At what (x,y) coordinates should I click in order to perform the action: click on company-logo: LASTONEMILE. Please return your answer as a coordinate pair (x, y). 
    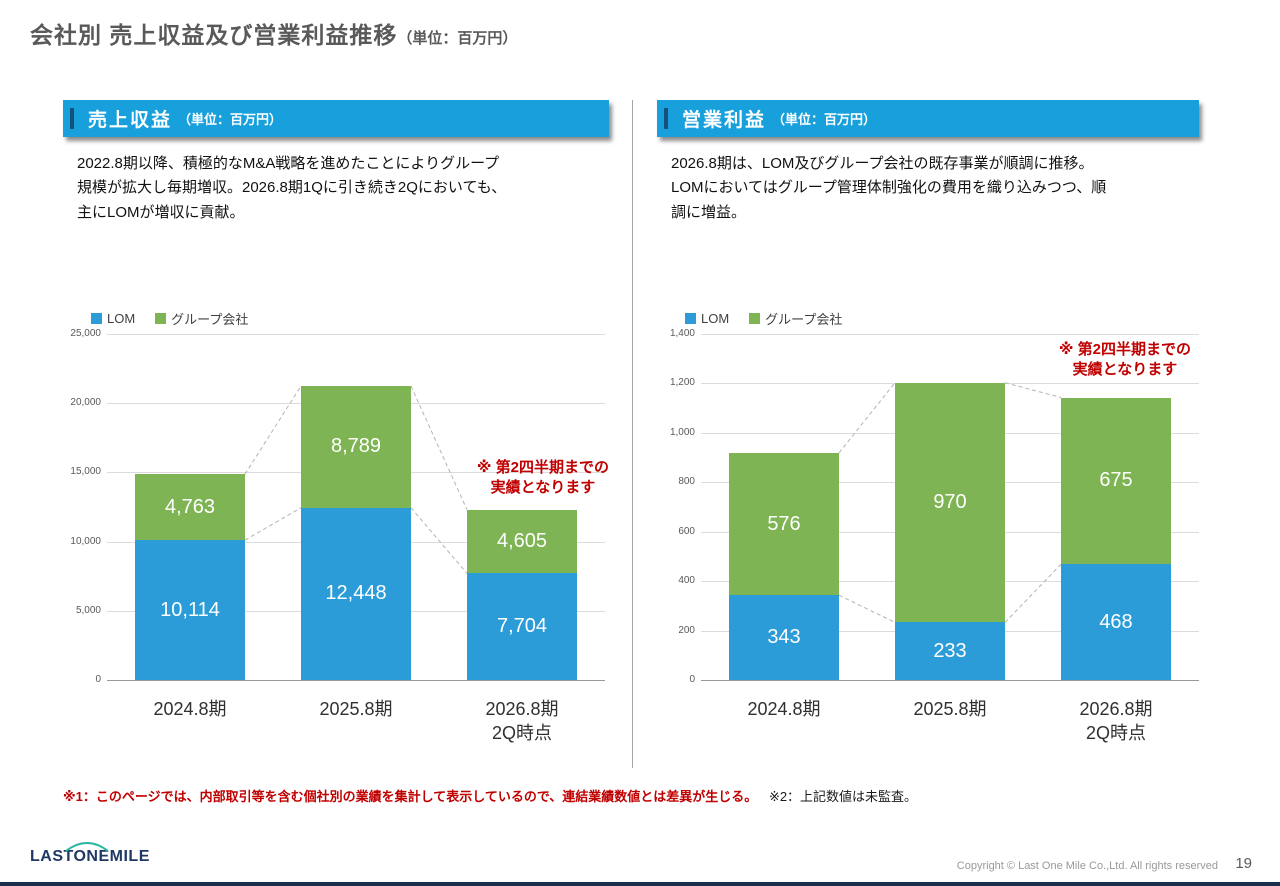
    Looking at the image, I should click on (90, 854).